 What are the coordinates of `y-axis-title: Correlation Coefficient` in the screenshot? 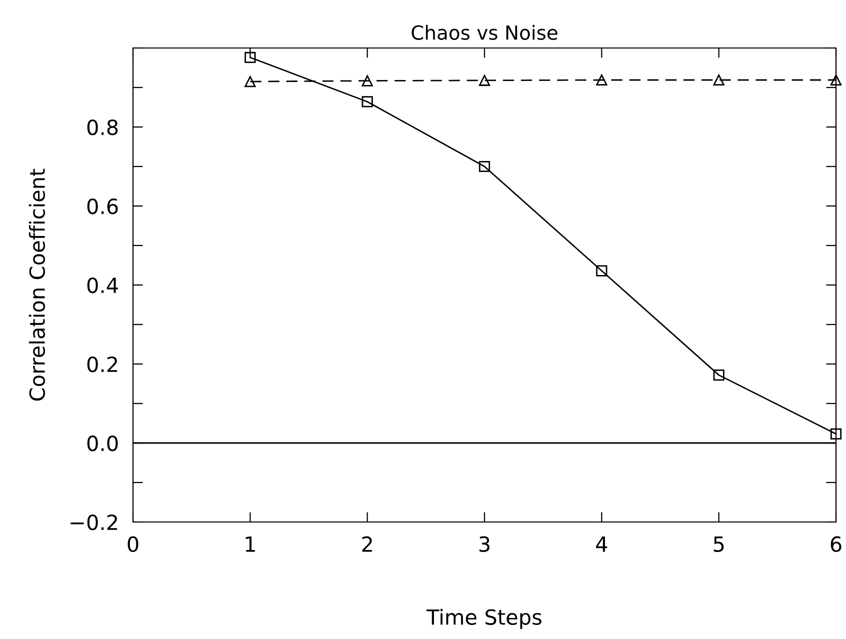 It's located at (37, 284).